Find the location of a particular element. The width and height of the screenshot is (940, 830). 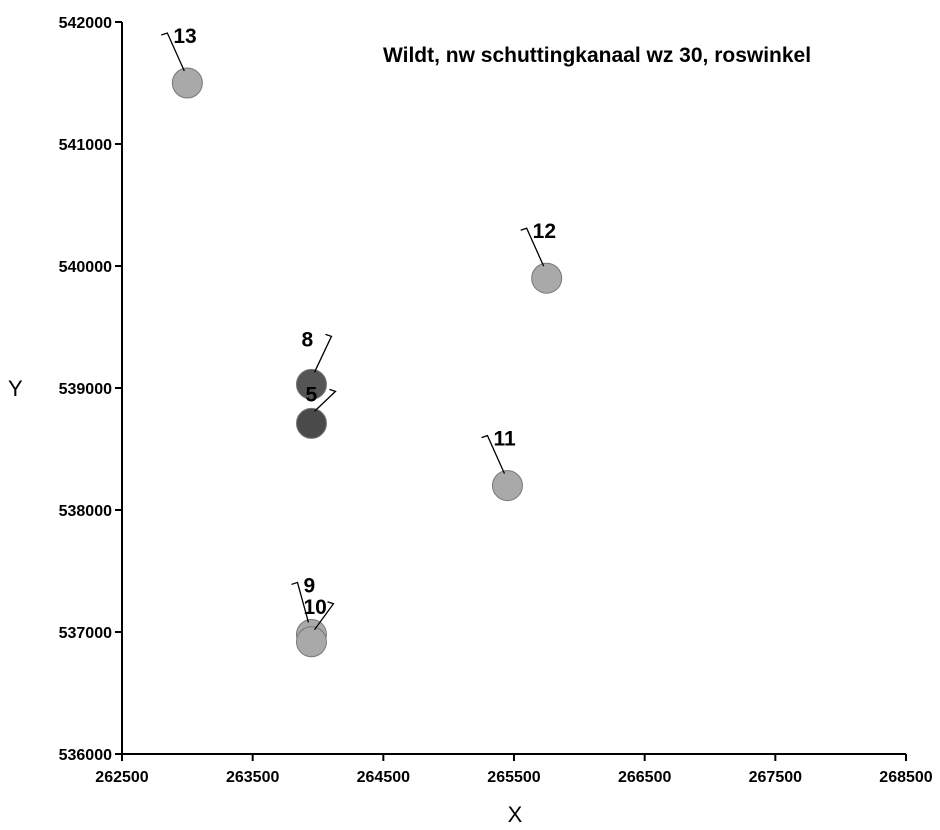

x-tick-label: 268500 is located at coordinates (905, 777).